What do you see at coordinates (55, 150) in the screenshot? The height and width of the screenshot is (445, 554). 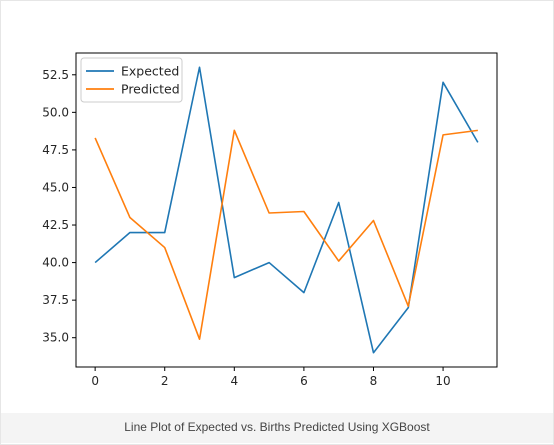 I see `y-tick-label: 47.5` at bounding box center [55, 150].